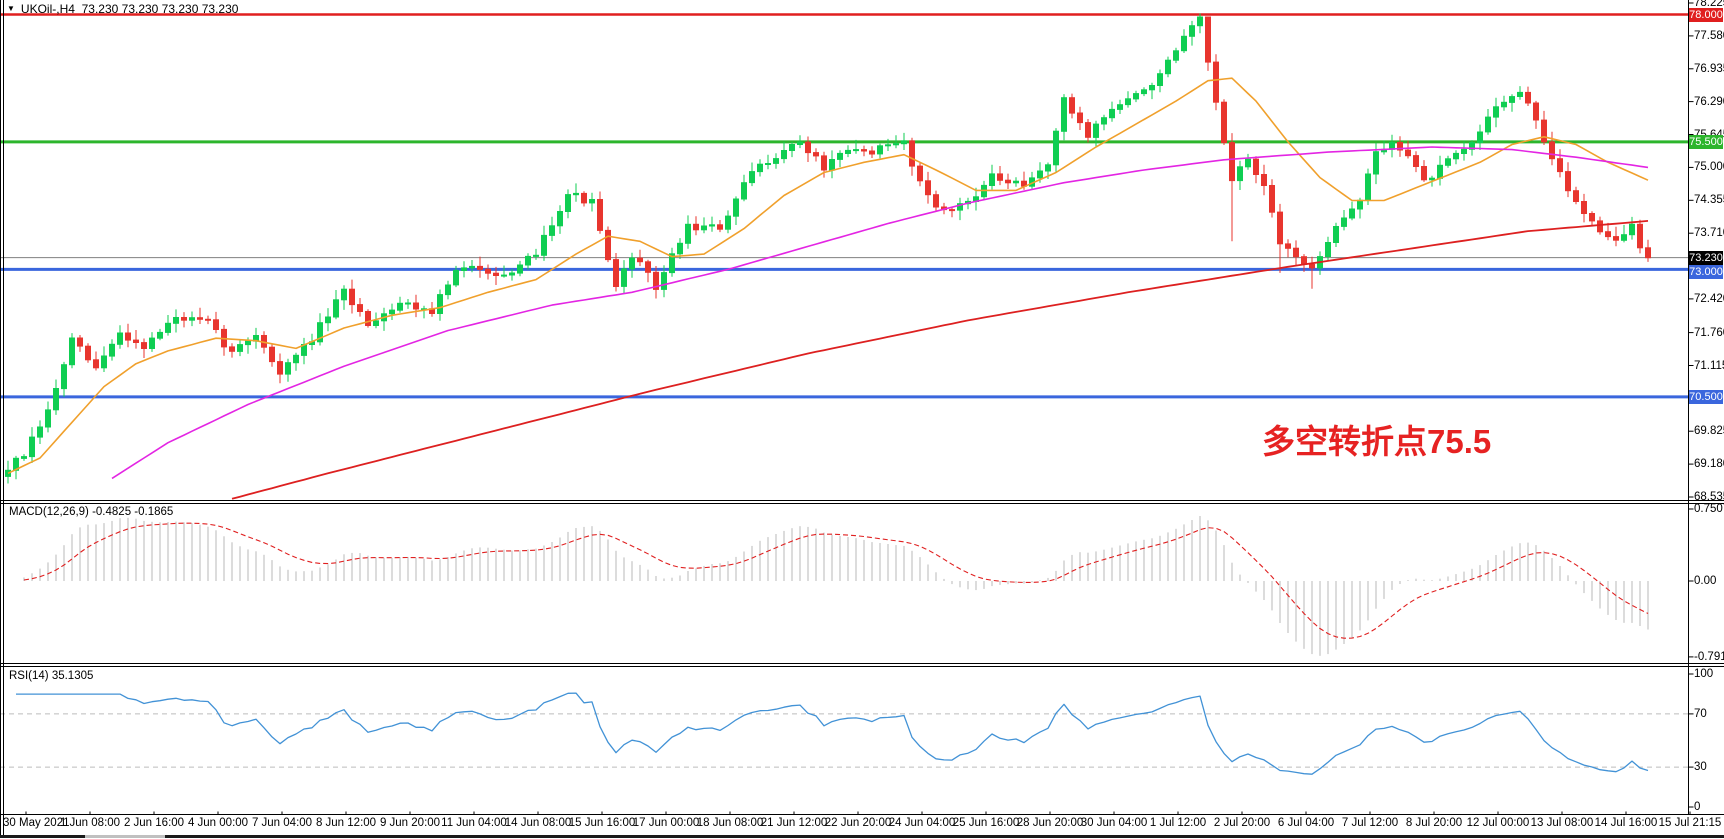 This screenshot has width=1724, height=839. What do you see at coordinates (1705, 581) in the screenshot?
I see `macd-tick-label: 0.00` at bounding box center [1705, 581].